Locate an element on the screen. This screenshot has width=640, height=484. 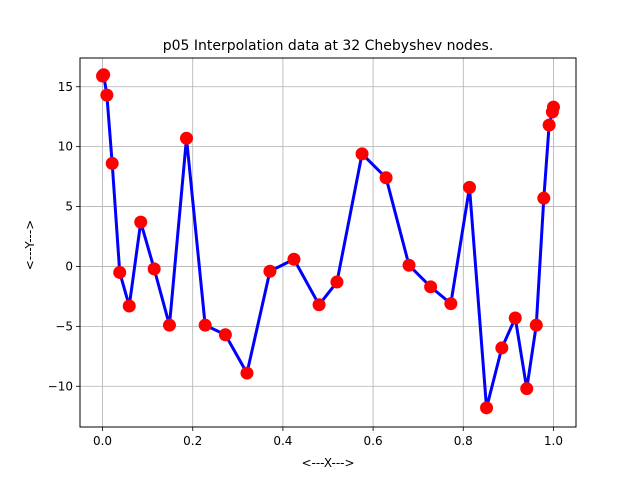
x-tick-label: 0.4 is located at coordinates (282, 441).